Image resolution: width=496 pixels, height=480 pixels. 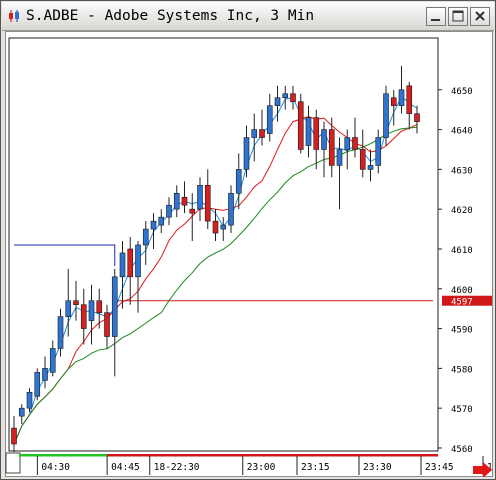 What do you see at coordinates (462, 171) in the screenshot?
I see `y-tick-label: 4630` at bounding box center [462, 171].